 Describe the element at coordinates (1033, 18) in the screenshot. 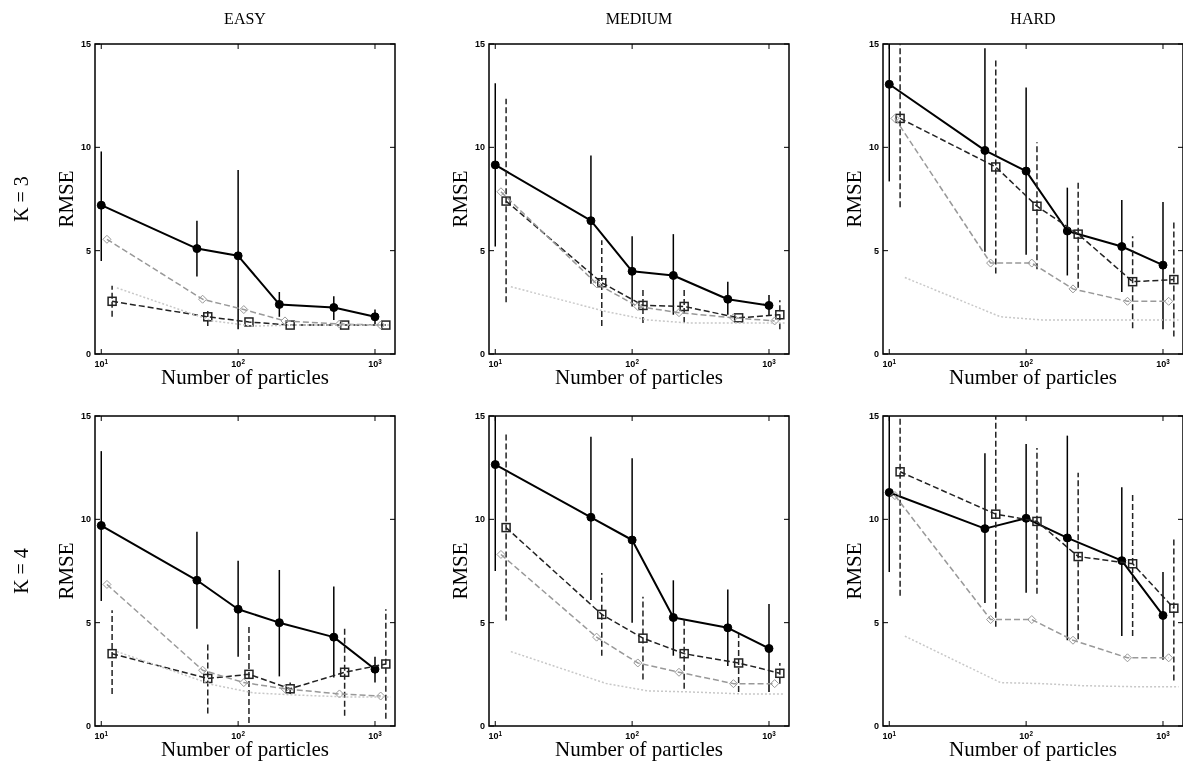

I see `chart-title: HARD` at that location.